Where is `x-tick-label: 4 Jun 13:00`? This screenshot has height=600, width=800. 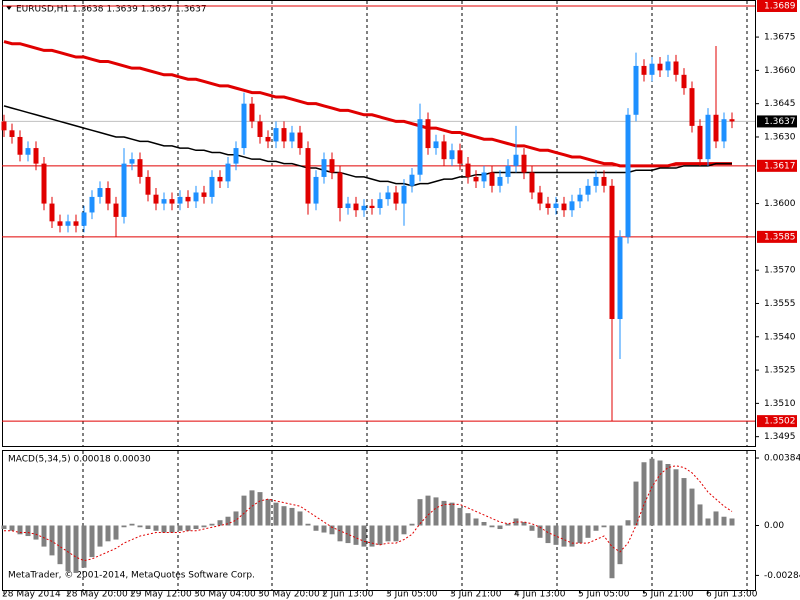
x-tick-label: 4 Jun 13:00 is located at coordinates (540, 595).